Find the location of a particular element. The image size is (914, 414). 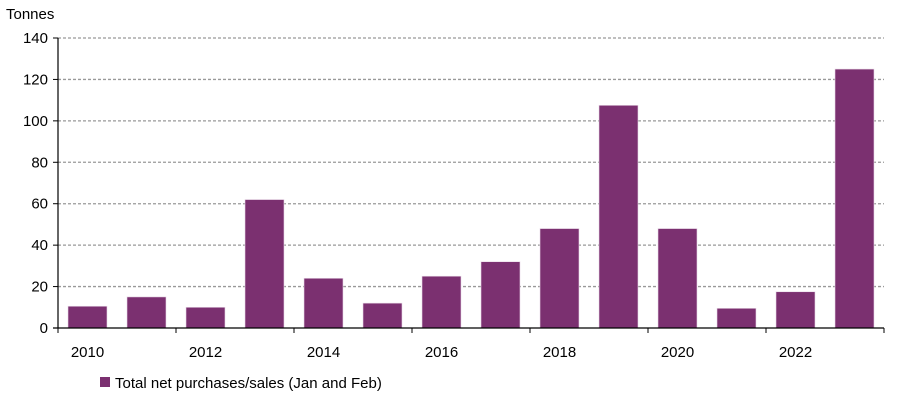

bar-2020 is located at coordinates (677, 278).